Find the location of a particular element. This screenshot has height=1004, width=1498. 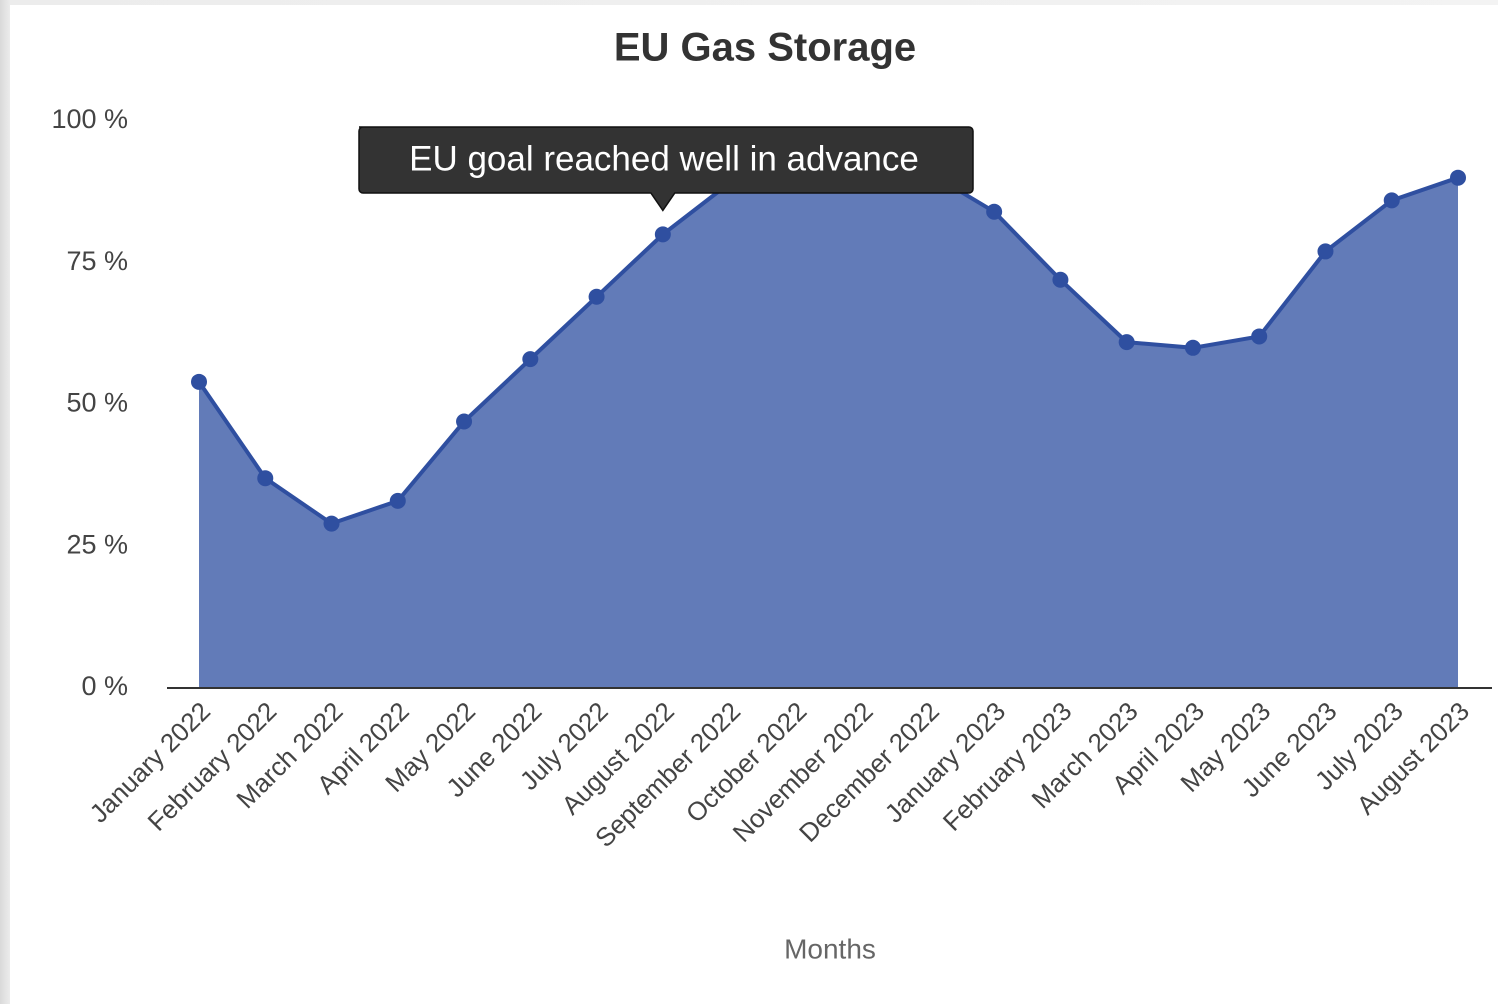

annotation-box is located at coordinates (666, 169).